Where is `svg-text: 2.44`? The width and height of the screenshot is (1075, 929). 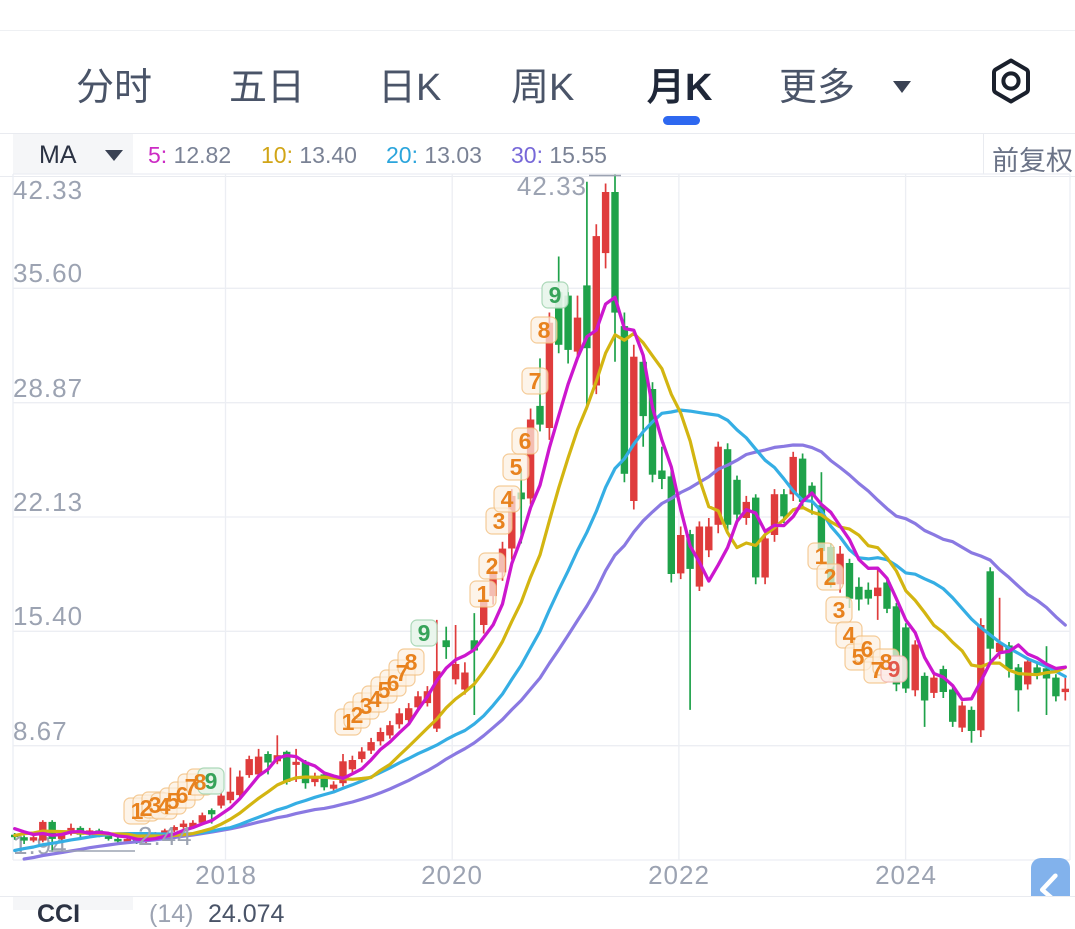 svg-text: 2.44 is located at coordinates (165, 836).